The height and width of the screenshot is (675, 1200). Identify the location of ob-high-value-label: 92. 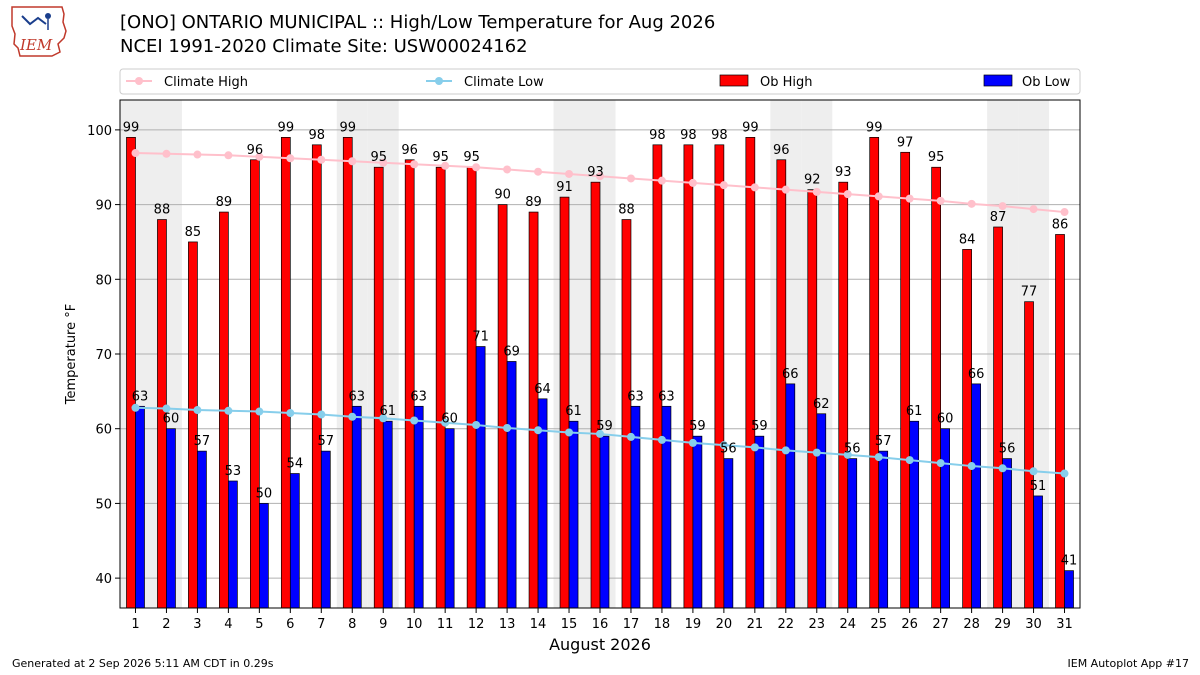
(812, 180).